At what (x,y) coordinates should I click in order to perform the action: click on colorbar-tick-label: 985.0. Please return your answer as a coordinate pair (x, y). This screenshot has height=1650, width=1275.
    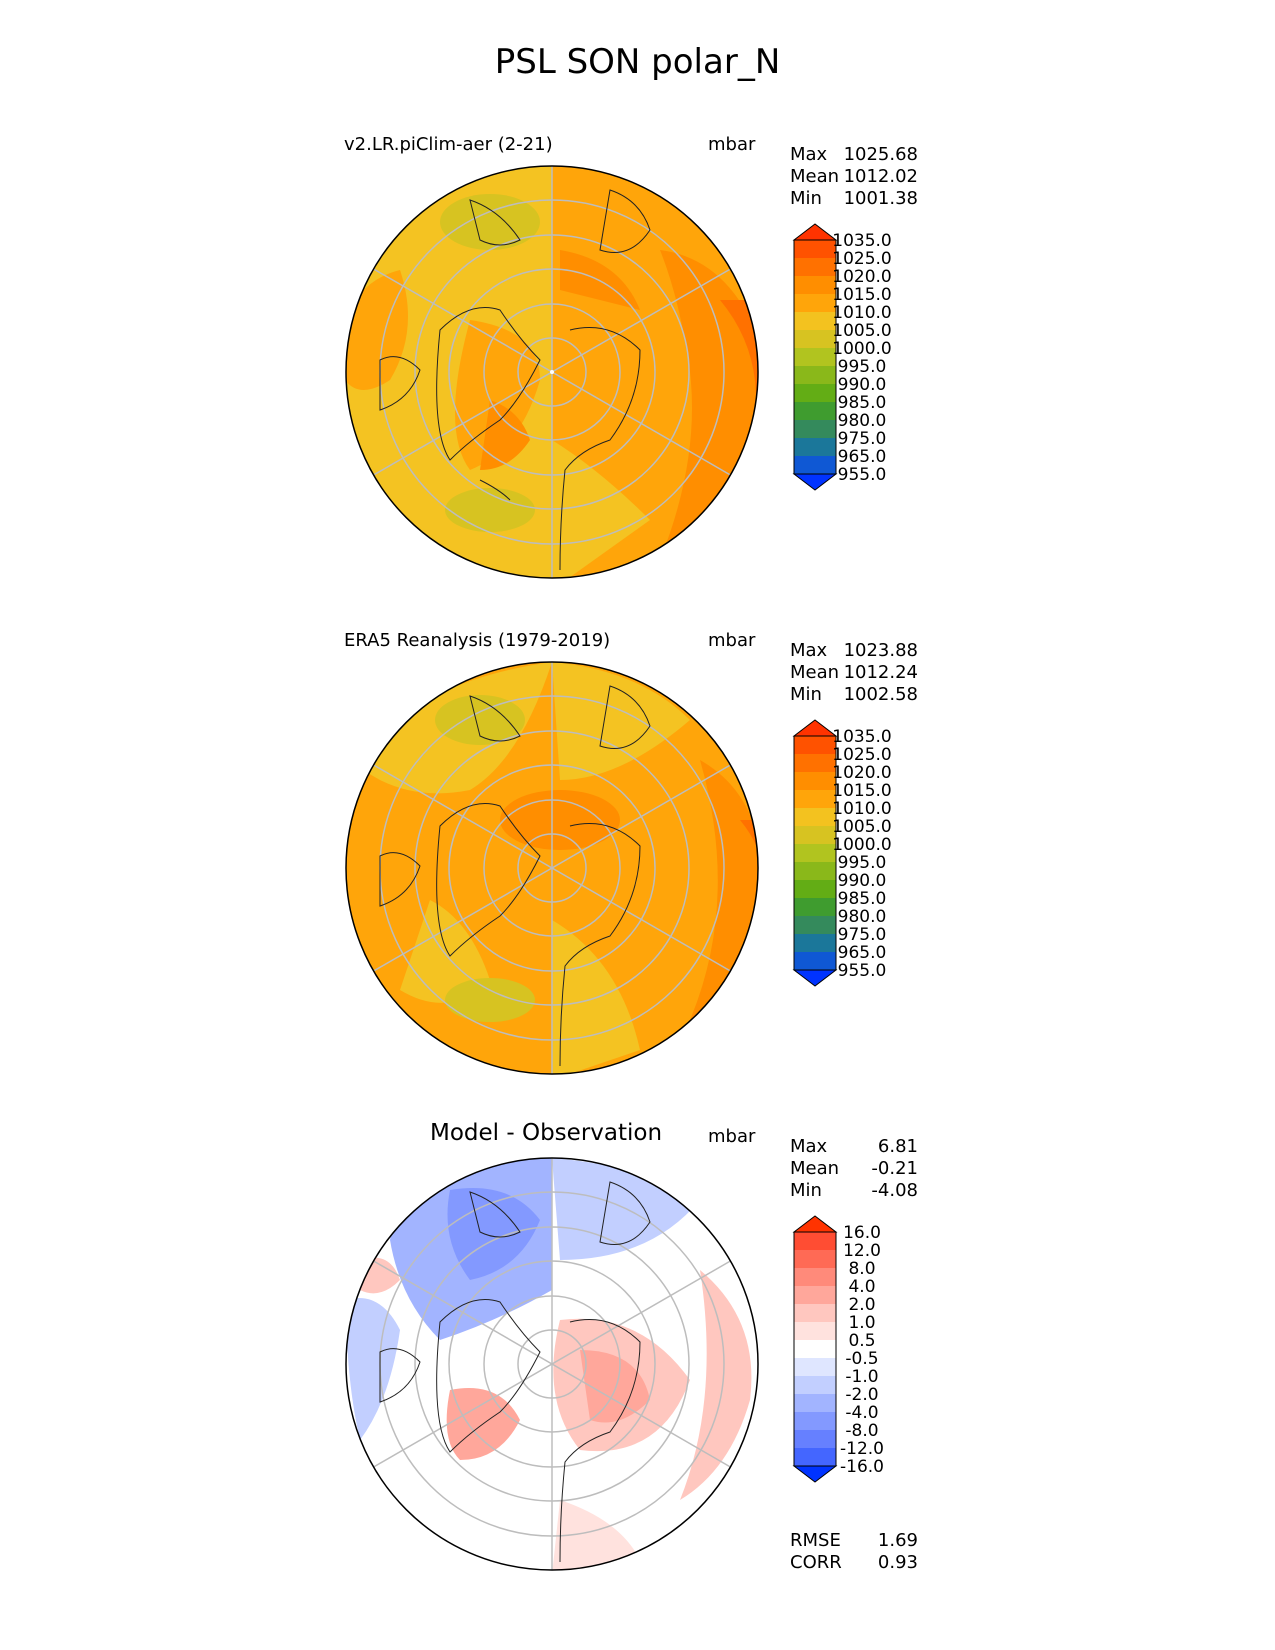
    Looking at the image, I should click on (862, 403).